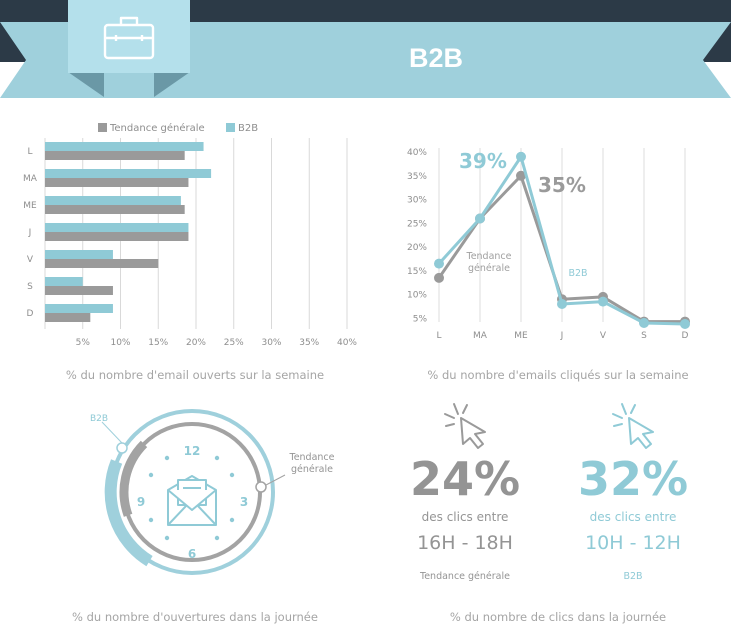  I want to click on briefcase-icon, so click(129, 38).